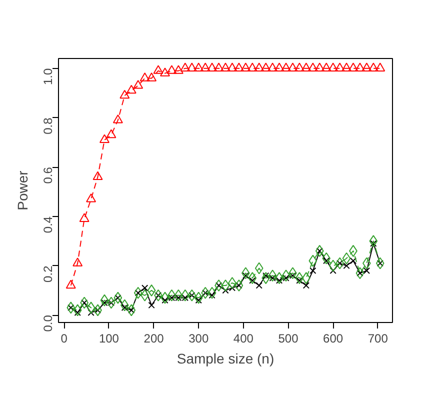 This screenshot has width=423, height=395. Describe the element at coordinates (288, 339) in the screenshot. I see `x-tick-label: 500` at that location.